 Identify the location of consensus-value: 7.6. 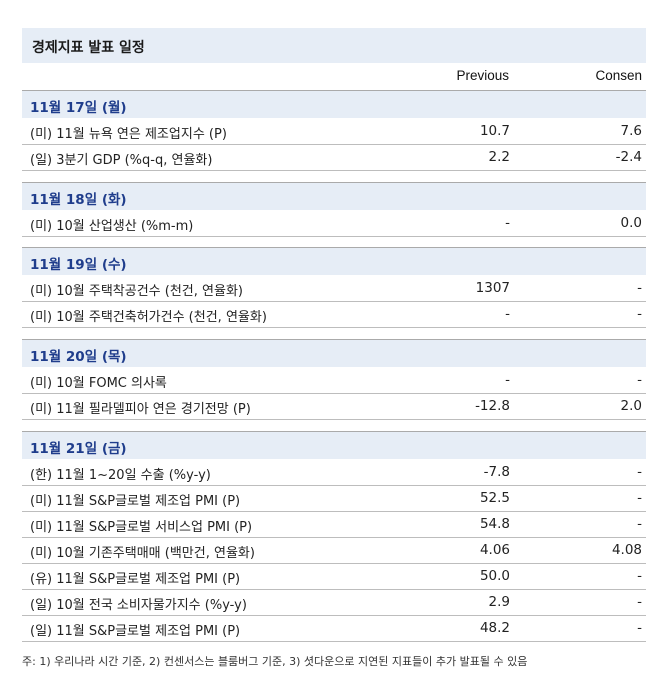
(631, 131).